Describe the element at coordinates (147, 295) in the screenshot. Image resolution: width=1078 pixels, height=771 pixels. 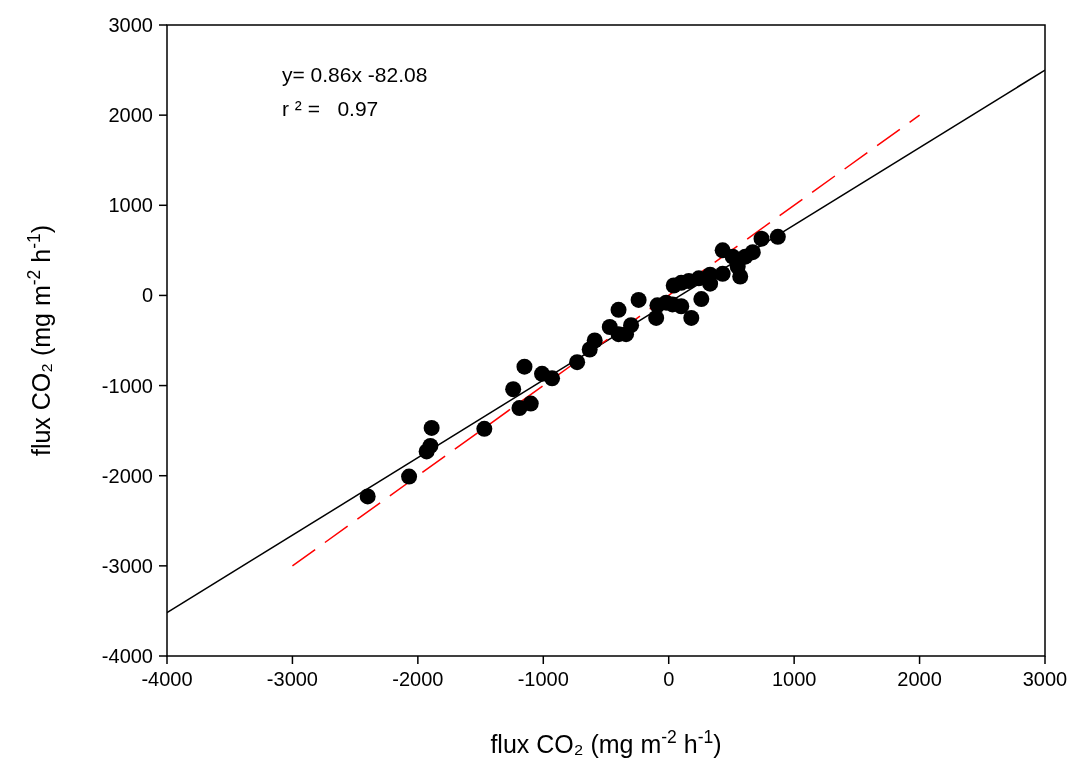
I see `y-tick-label: 0` at that location.